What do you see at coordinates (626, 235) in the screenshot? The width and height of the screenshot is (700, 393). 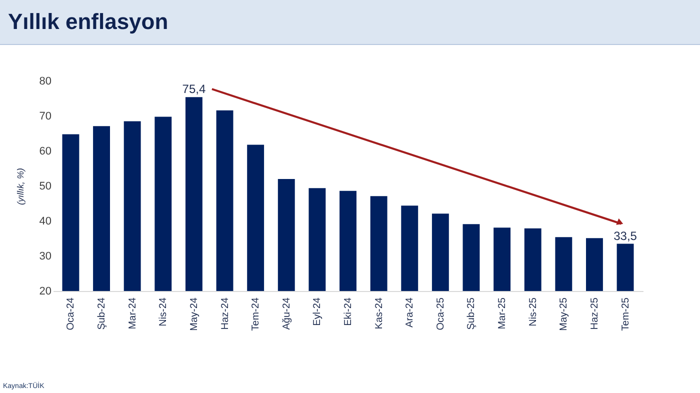 I see `data-label: 33,5` at bounding box center [626, 235].